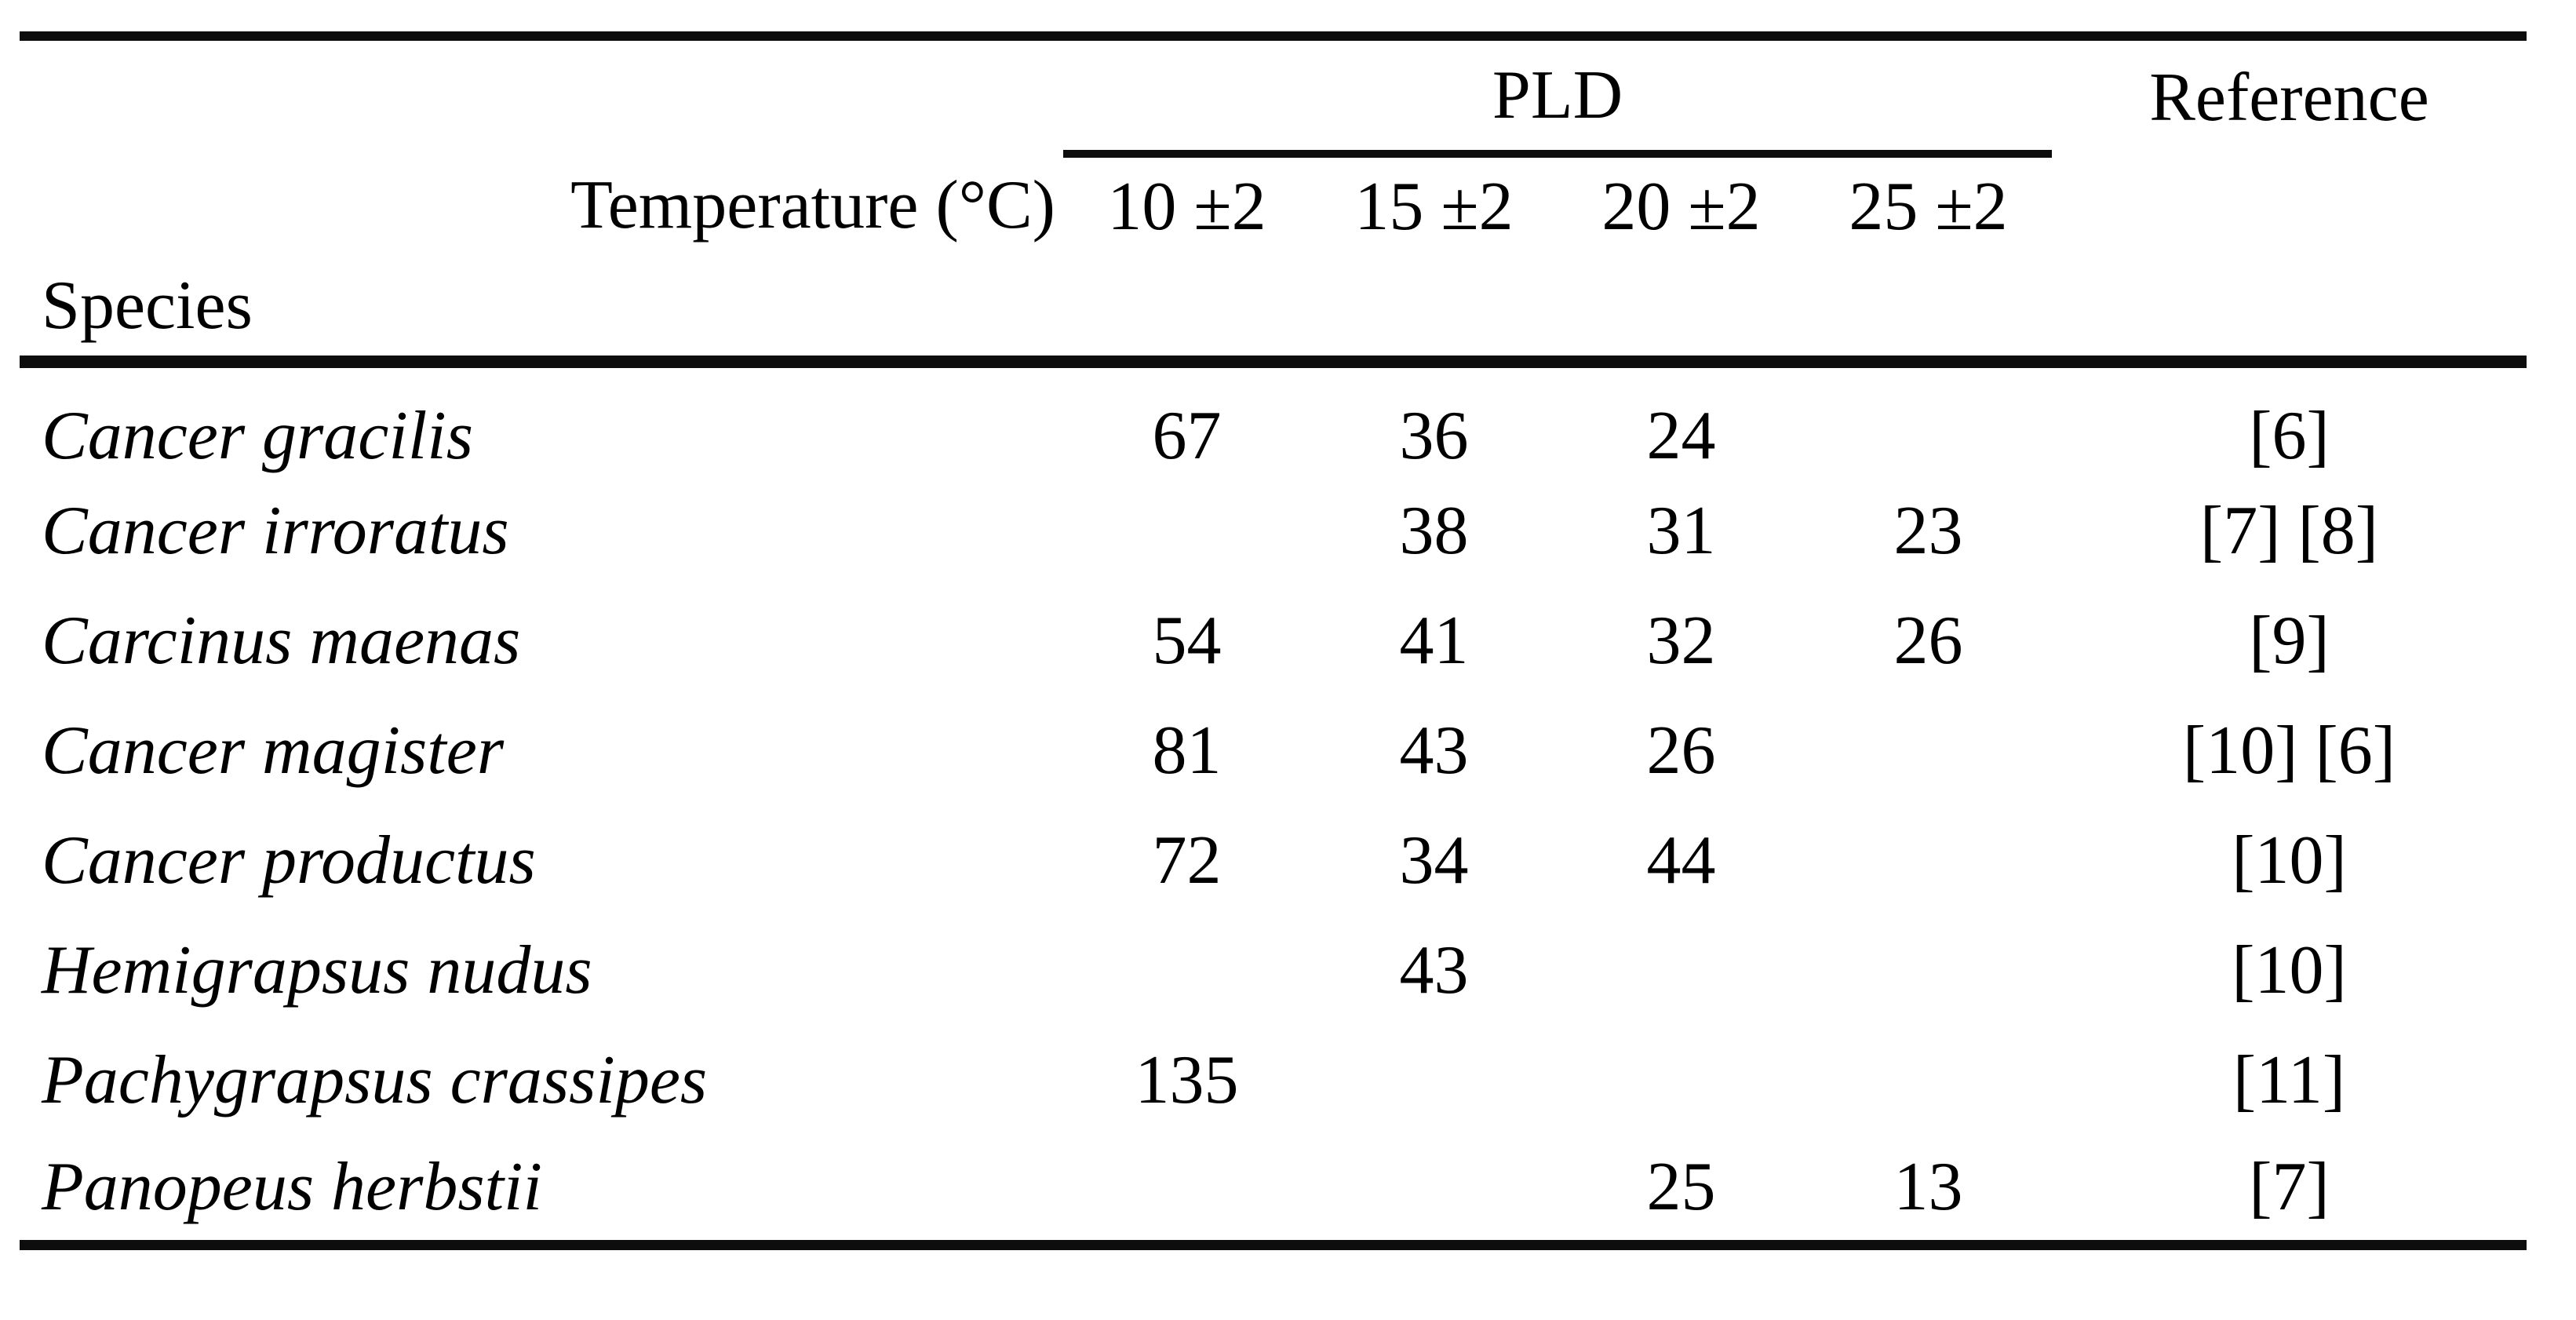 This screenshot has width=2576, height=1320. What do you see at coordinates (1273, 419) in the screenshot?
I see `table-row: Cancer gracilis 67 36 24 [6]` at bounding box center [1273, 419].